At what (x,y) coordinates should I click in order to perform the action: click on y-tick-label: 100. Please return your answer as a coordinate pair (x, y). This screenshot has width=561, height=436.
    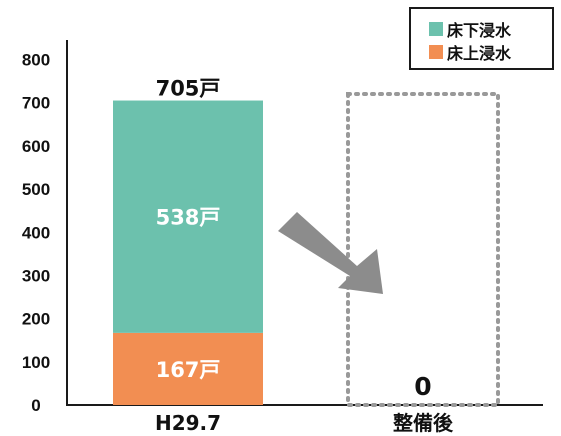
    Looking at the image, I should click on (36, 362).